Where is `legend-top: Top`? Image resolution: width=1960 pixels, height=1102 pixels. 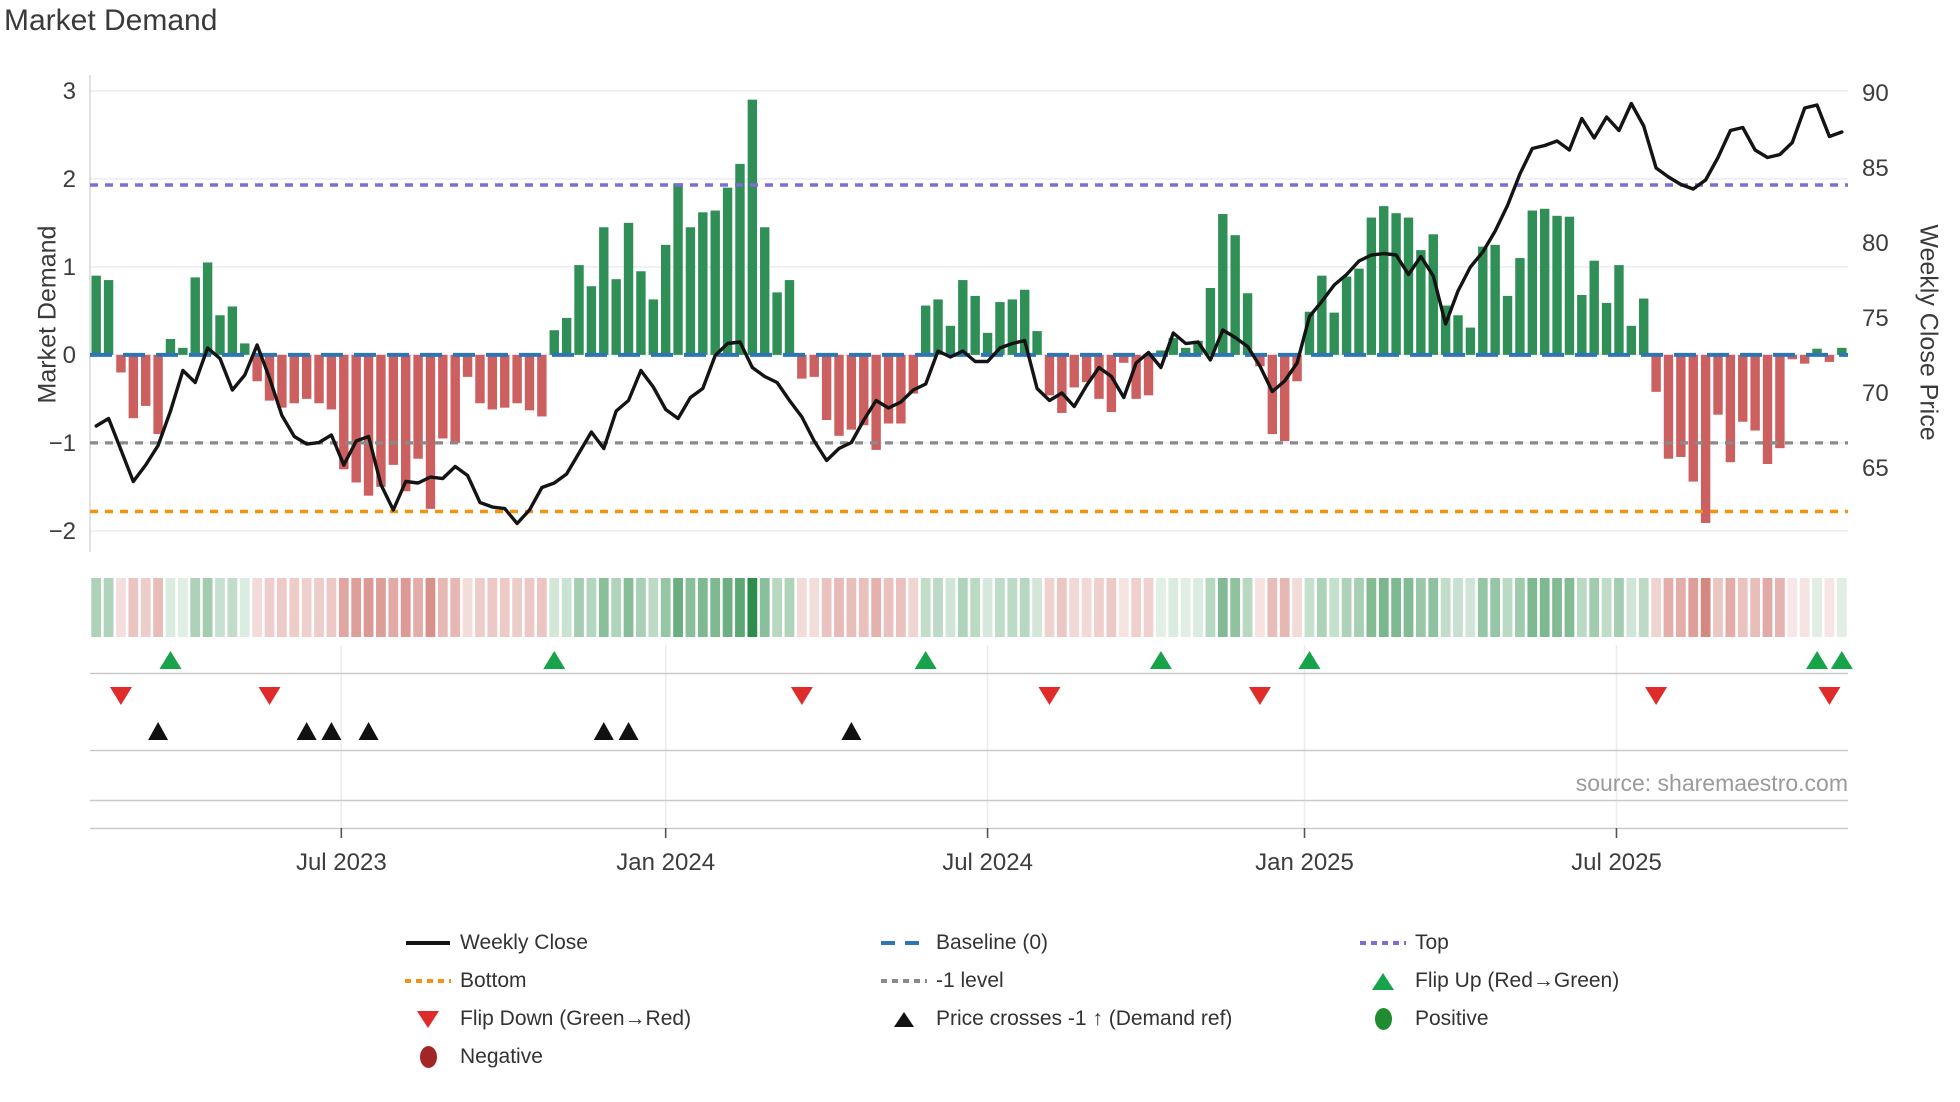
legend-top: Top is located at coordinates (1485, 943).